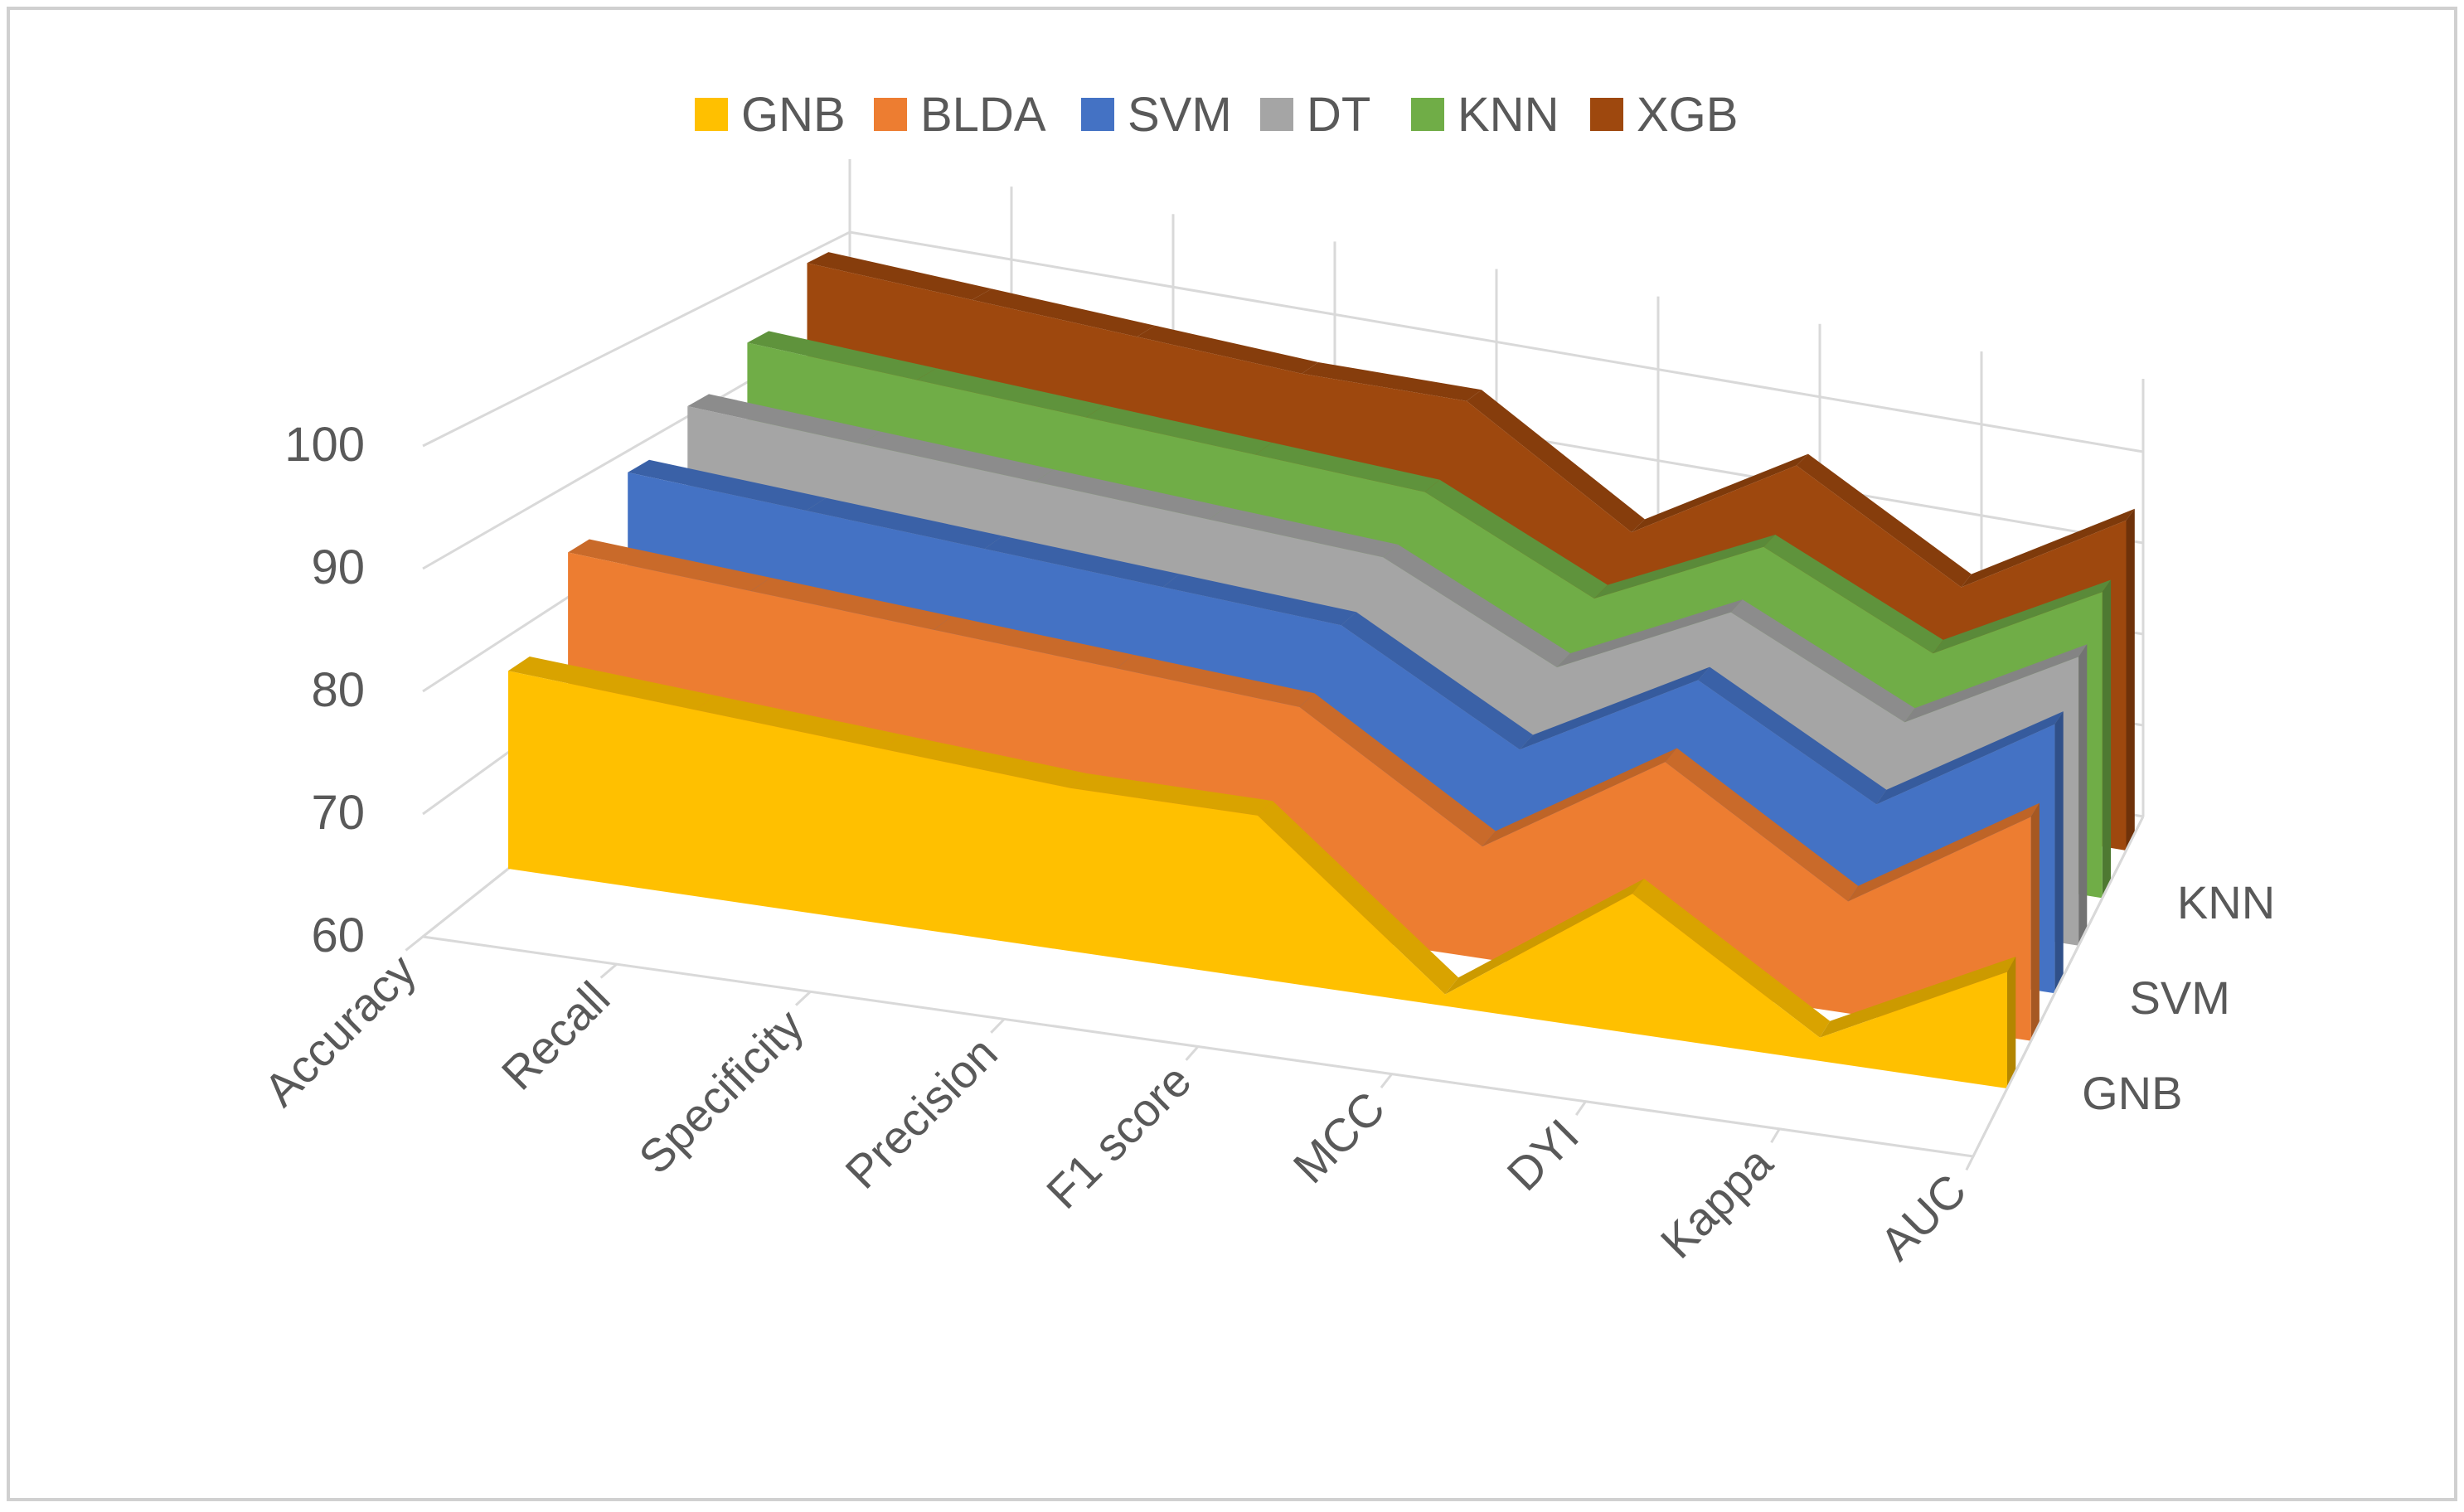 This screenshot has width=2464, height=1512. Describe the element at coordinates (2180, 998) in the screenshot. I see `depth-label: SVM` at that location.